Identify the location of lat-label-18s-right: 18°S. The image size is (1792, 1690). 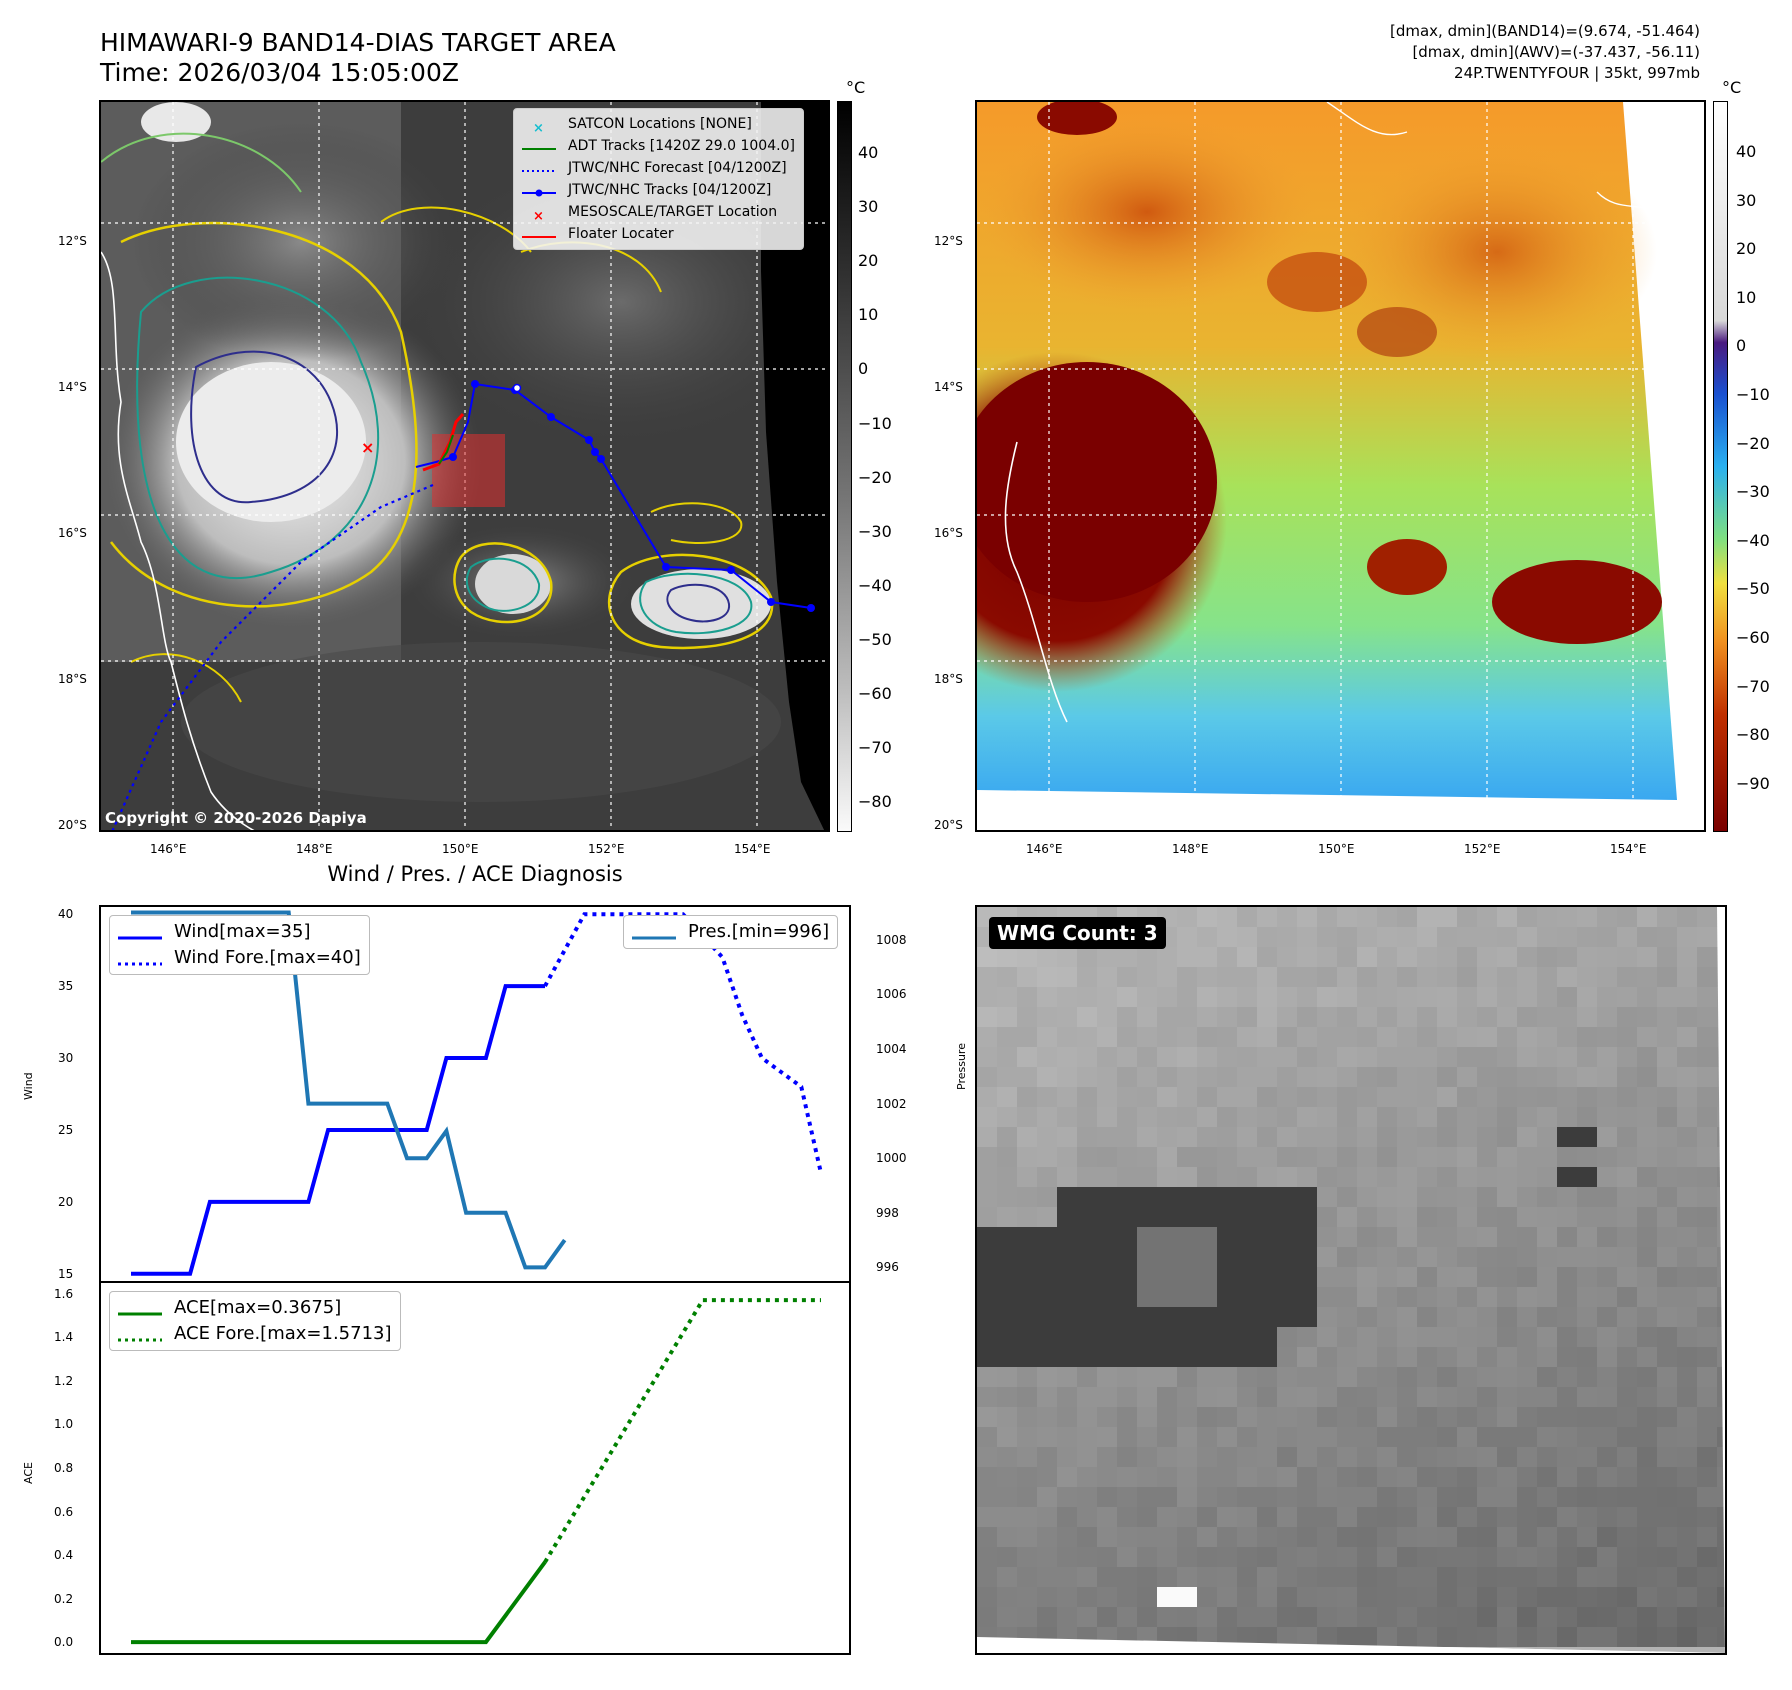
(948, 679).